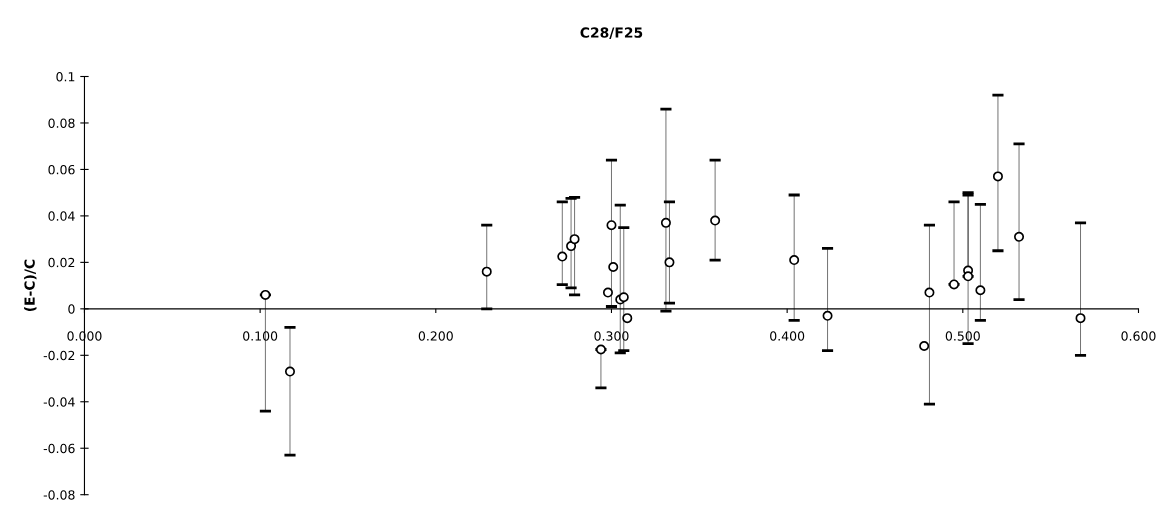 The width and height of the screenshot is (1157, 510). Describe the element at coordinates (61, 169) in the screenshot. I see `y-tick-label: 0.06` at that location.